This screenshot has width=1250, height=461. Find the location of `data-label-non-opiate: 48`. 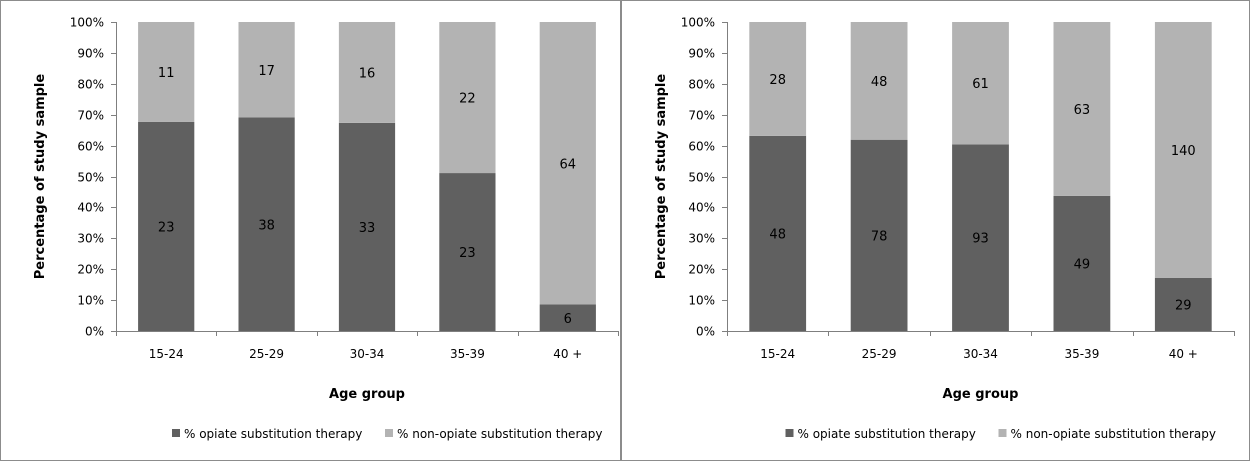

data-label-non-opiate: 48 is located at coordinates (879, 82).